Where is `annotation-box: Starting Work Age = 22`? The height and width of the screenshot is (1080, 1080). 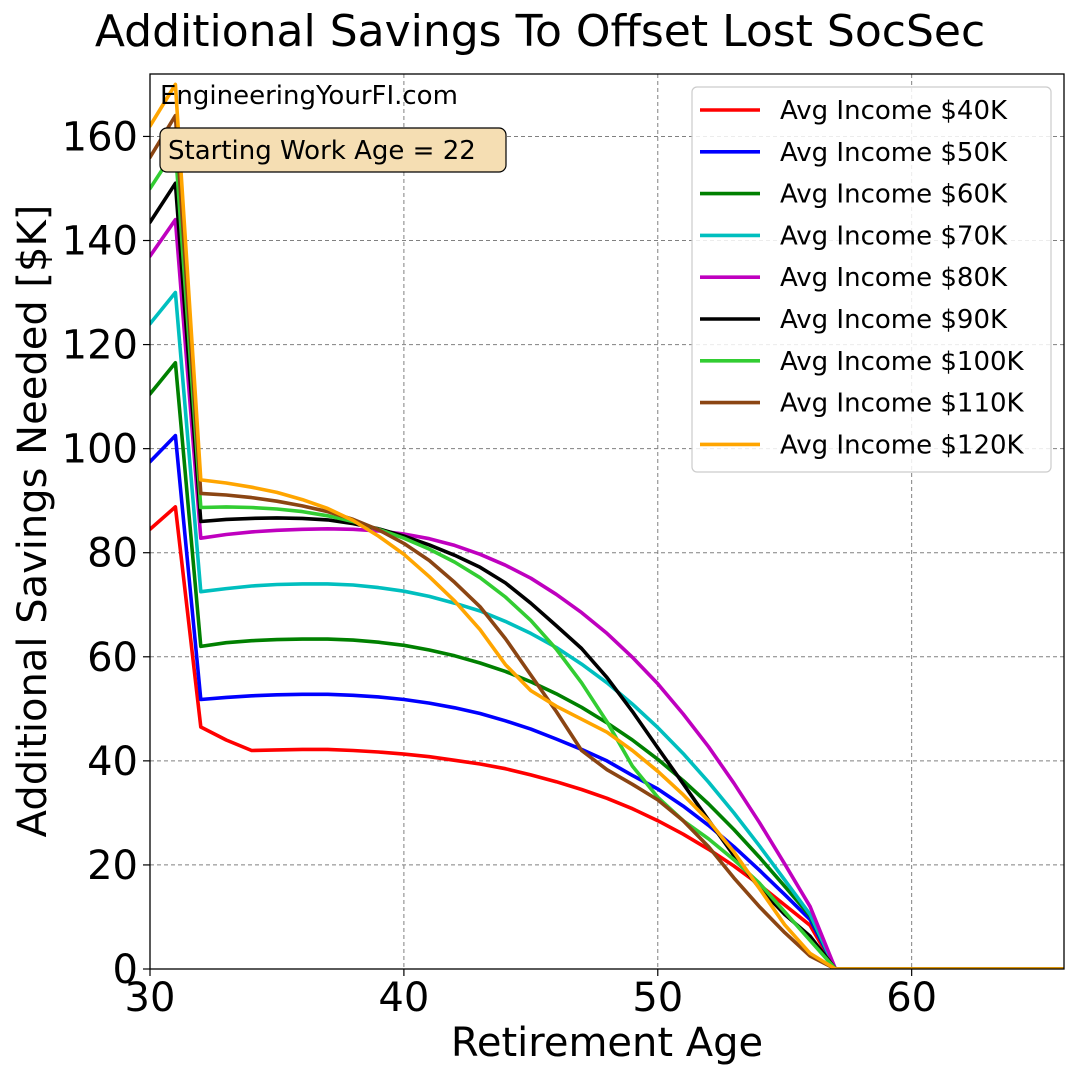
annotation-box: Starting Work Age = 22 is located at coordinates (333, 150).